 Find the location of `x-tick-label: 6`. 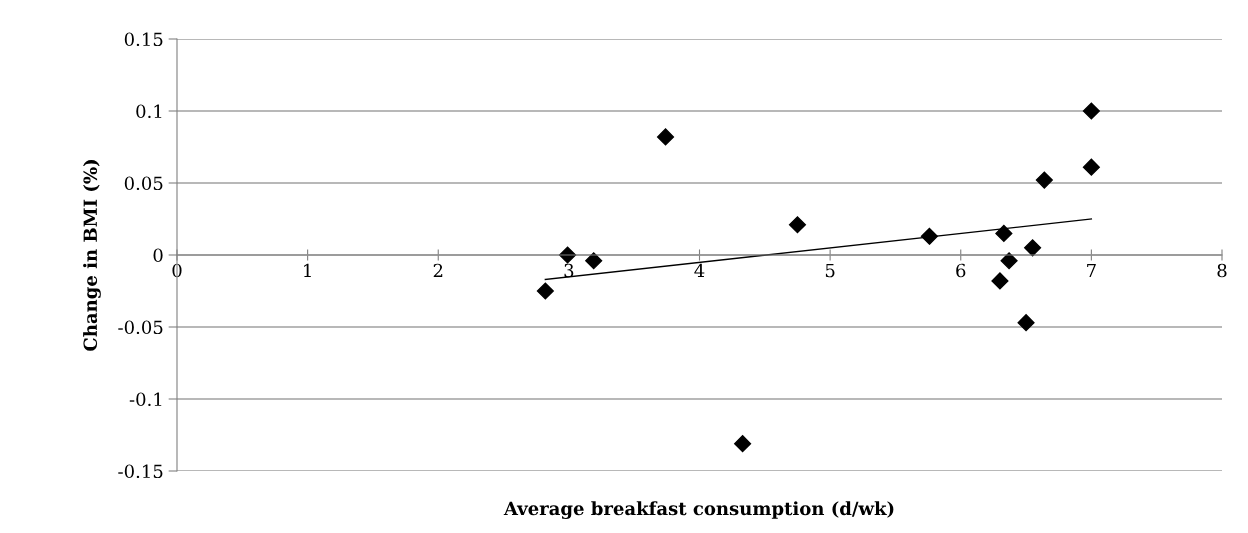

x-tick-label: 6 is located at coordinates (961, 270).